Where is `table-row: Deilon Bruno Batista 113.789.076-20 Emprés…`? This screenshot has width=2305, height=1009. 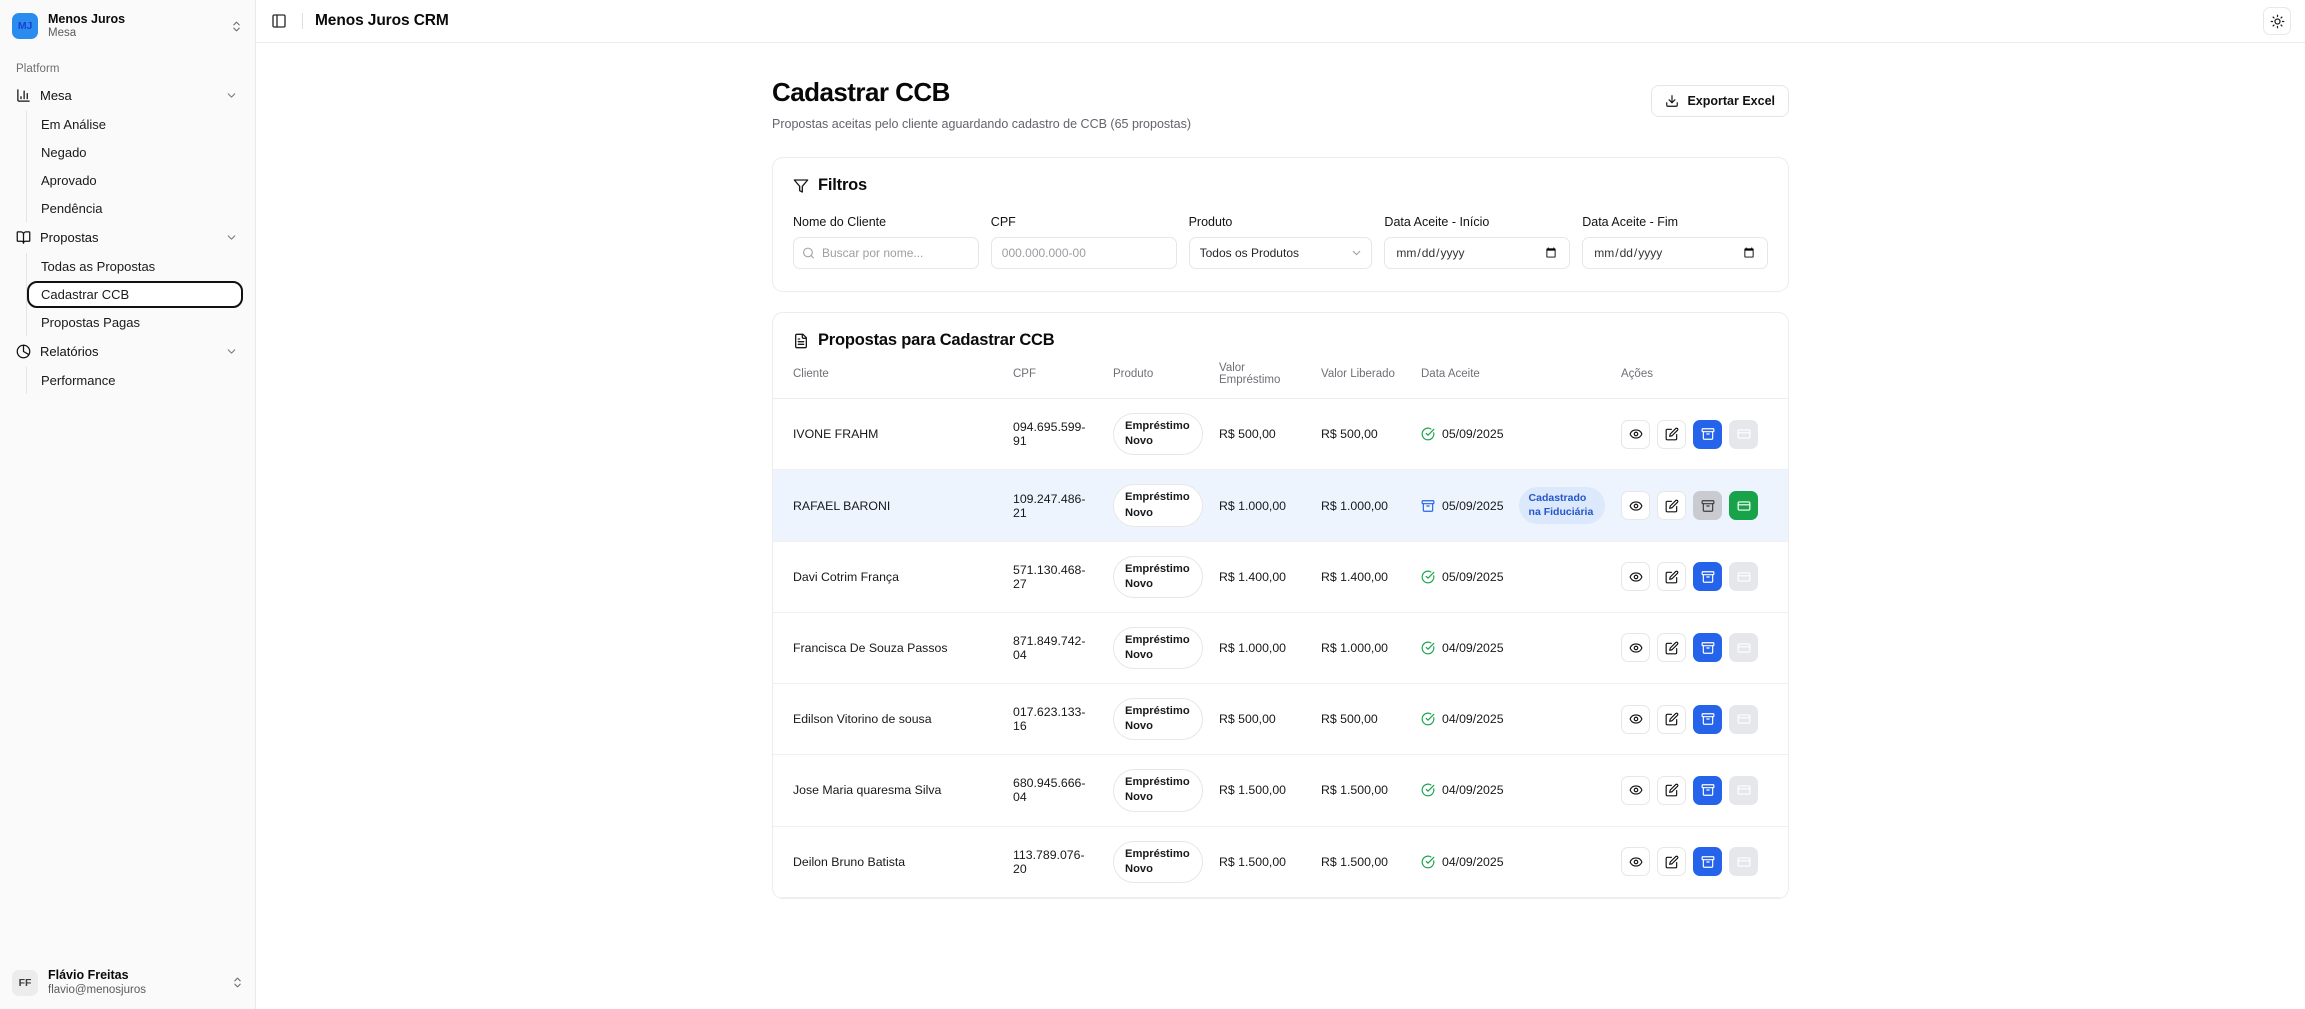
table-row: Deilon Bruno Batista 113.789.076-20 Emprés… is located at coordinates (1280, 862).